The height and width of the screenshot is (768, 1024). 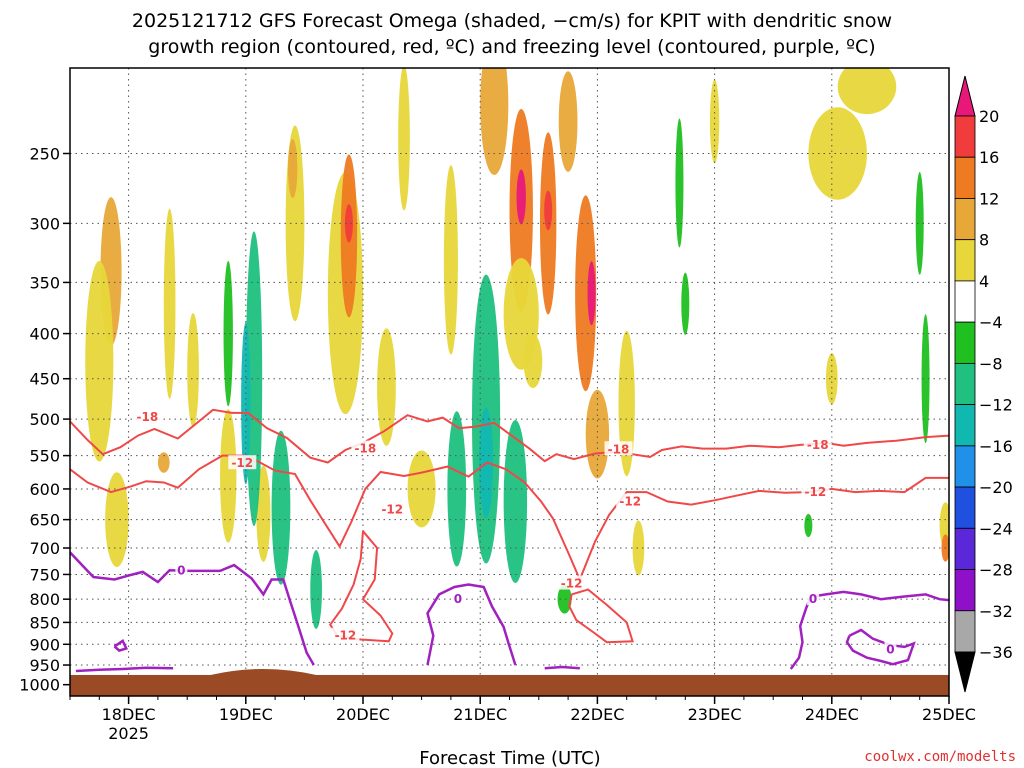 I want to click on colorbar-tick-label: 16, so click(x=989, y=157).